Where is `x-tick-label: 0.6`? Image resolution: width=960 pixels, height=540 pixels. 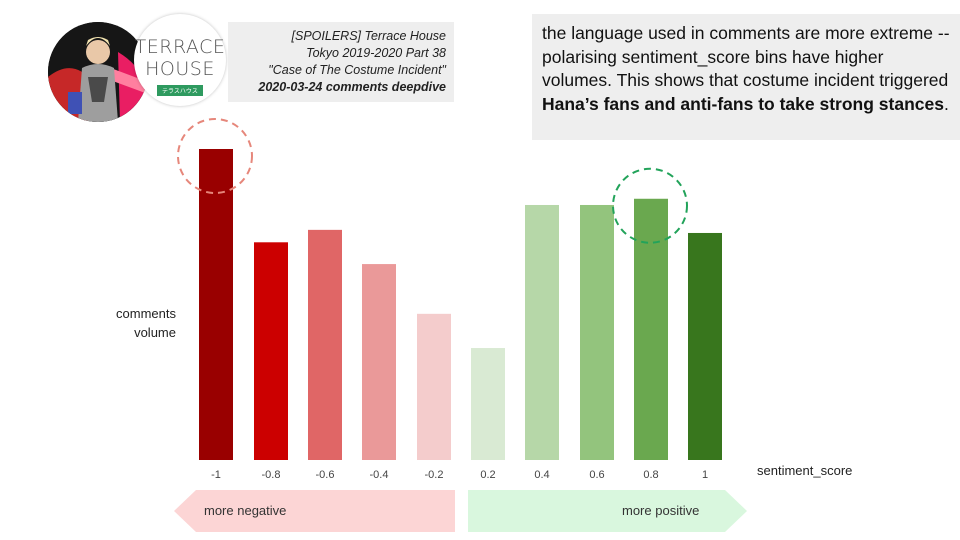
x-tick-label: 0.6 is located at coordinates (596, 475).